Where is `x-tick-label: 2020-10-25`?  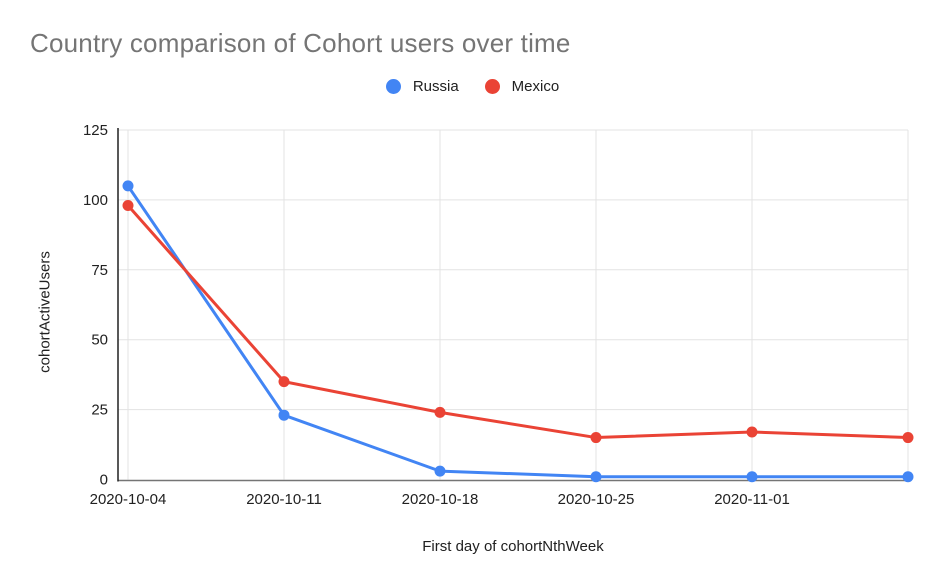 x-tick-label: 2020-10-25 is located at coordinates (596, 499).